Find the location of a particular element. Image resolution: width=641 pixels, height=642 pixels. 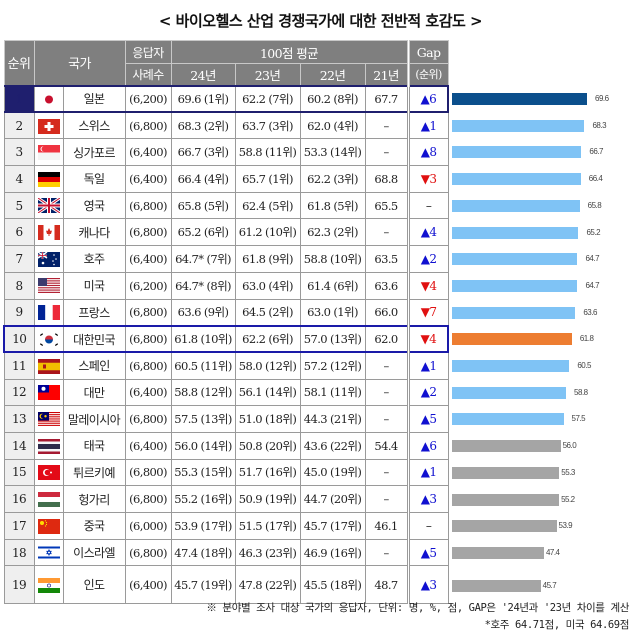

israel-flag-icon is located at coordinates (48, 553).